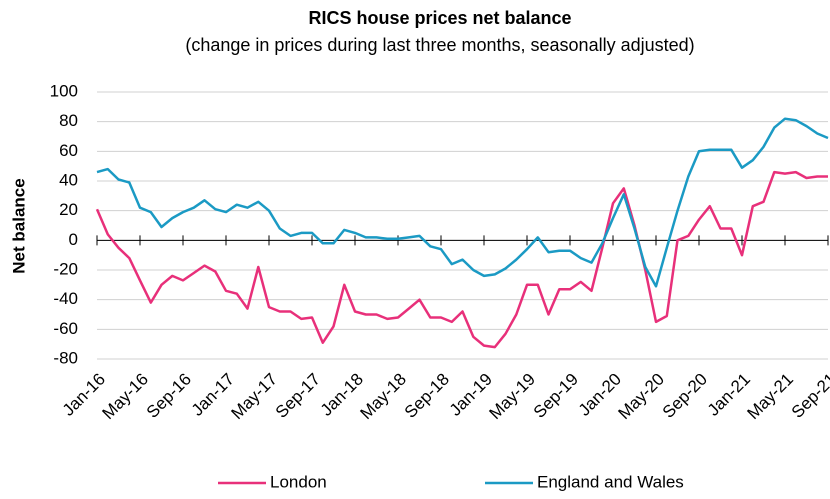 This screenshot has width=830, height=499. I want to click on x-tick-label: Sep-16, so click(169, 396).